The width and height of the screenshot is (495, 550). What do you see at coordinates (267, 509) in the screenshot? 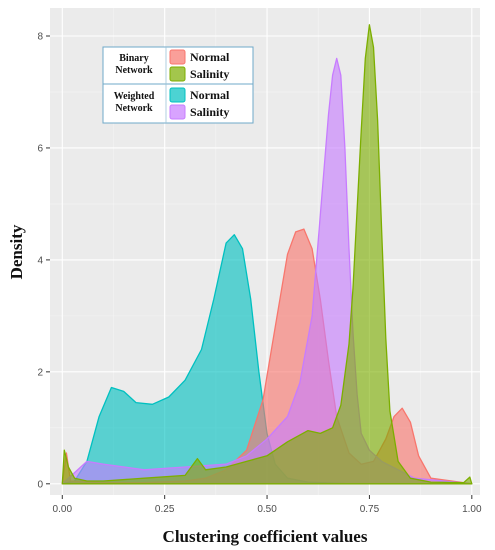
I see `x-tick-label: 0.50` at bounding box center [267, 509].